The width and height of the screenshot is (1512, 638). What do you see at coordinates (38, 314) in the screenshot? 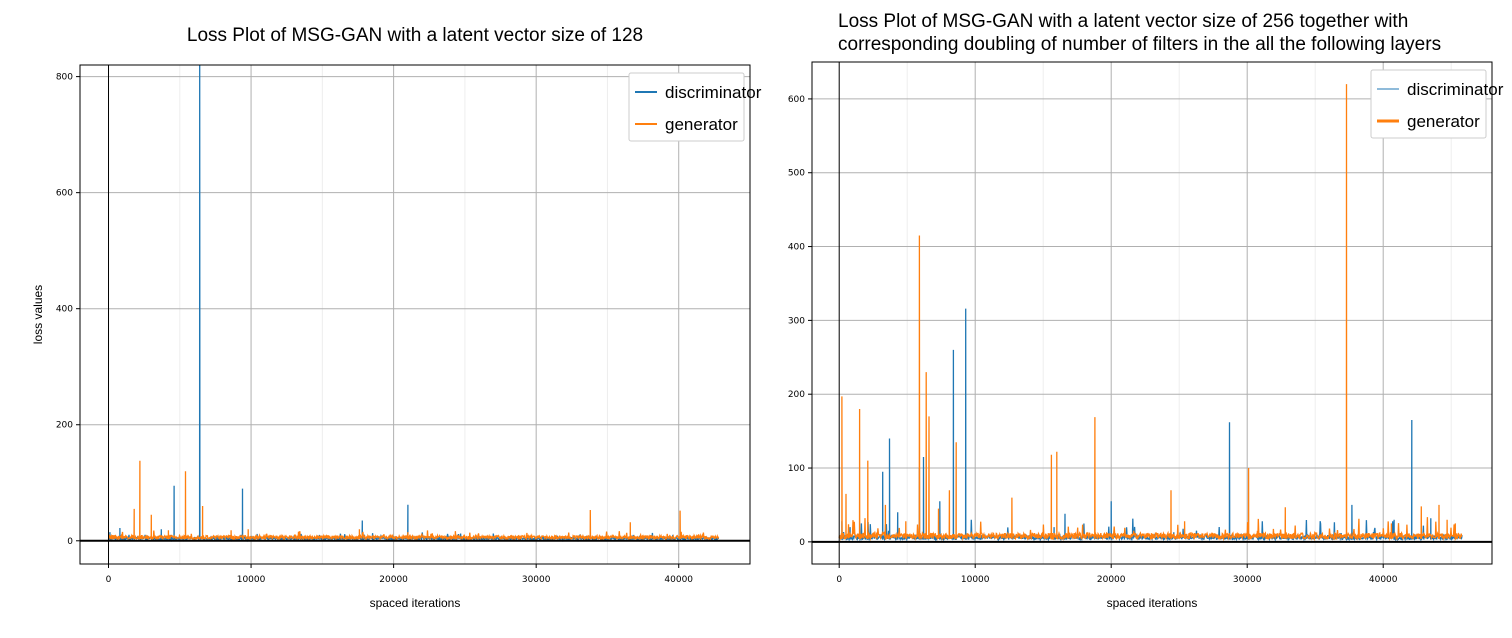
I see `y-axis-label: loss values` at bounding box center [38, 314].